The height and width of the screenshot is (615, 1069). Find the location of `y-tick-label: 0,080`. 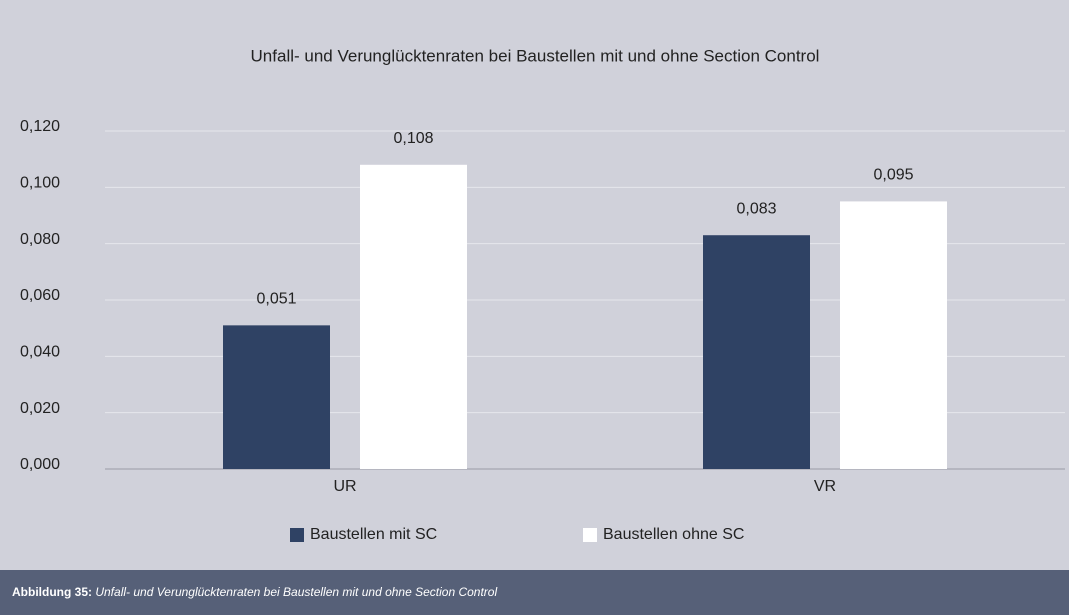

y-tick-label: 0,080 is located at coordinates (40, 239).